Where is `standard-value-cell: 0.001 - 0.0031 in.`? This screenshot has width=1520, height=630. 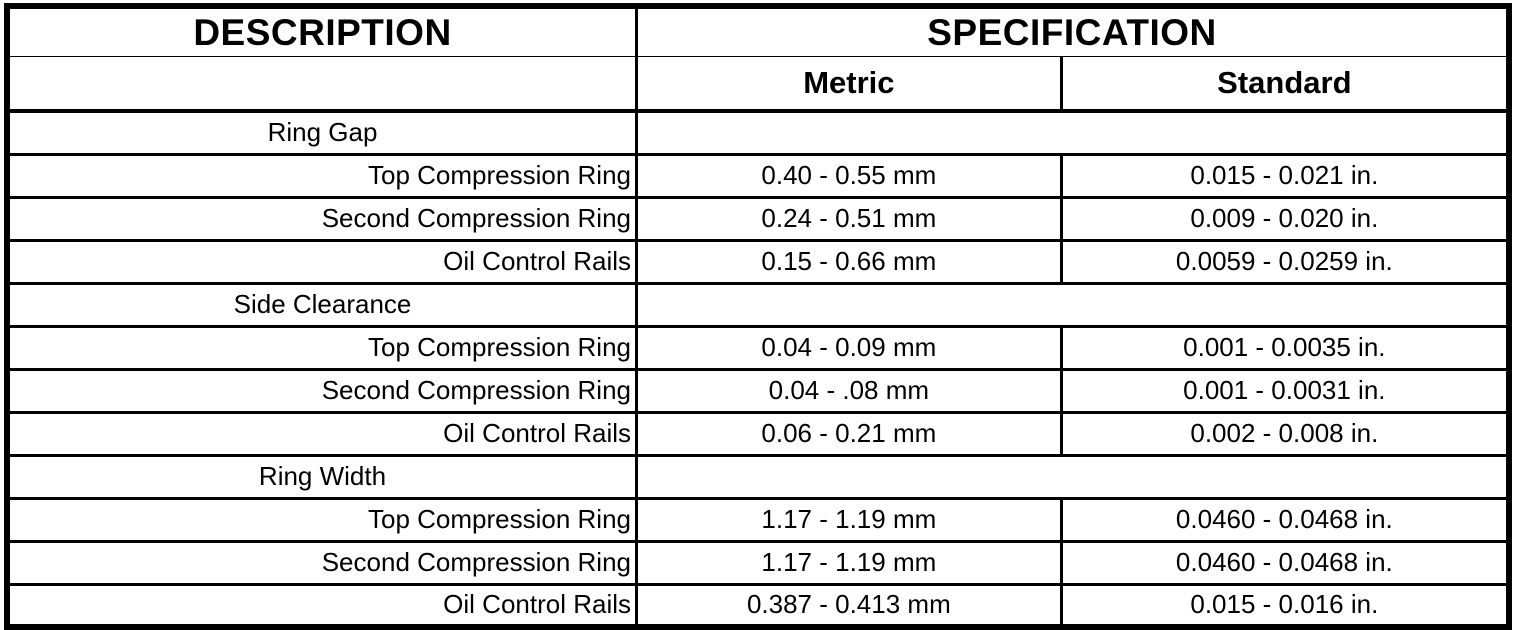 standard-value-cell: 0.001 - 0.0031 in. is located at coordinates (1285, 390).